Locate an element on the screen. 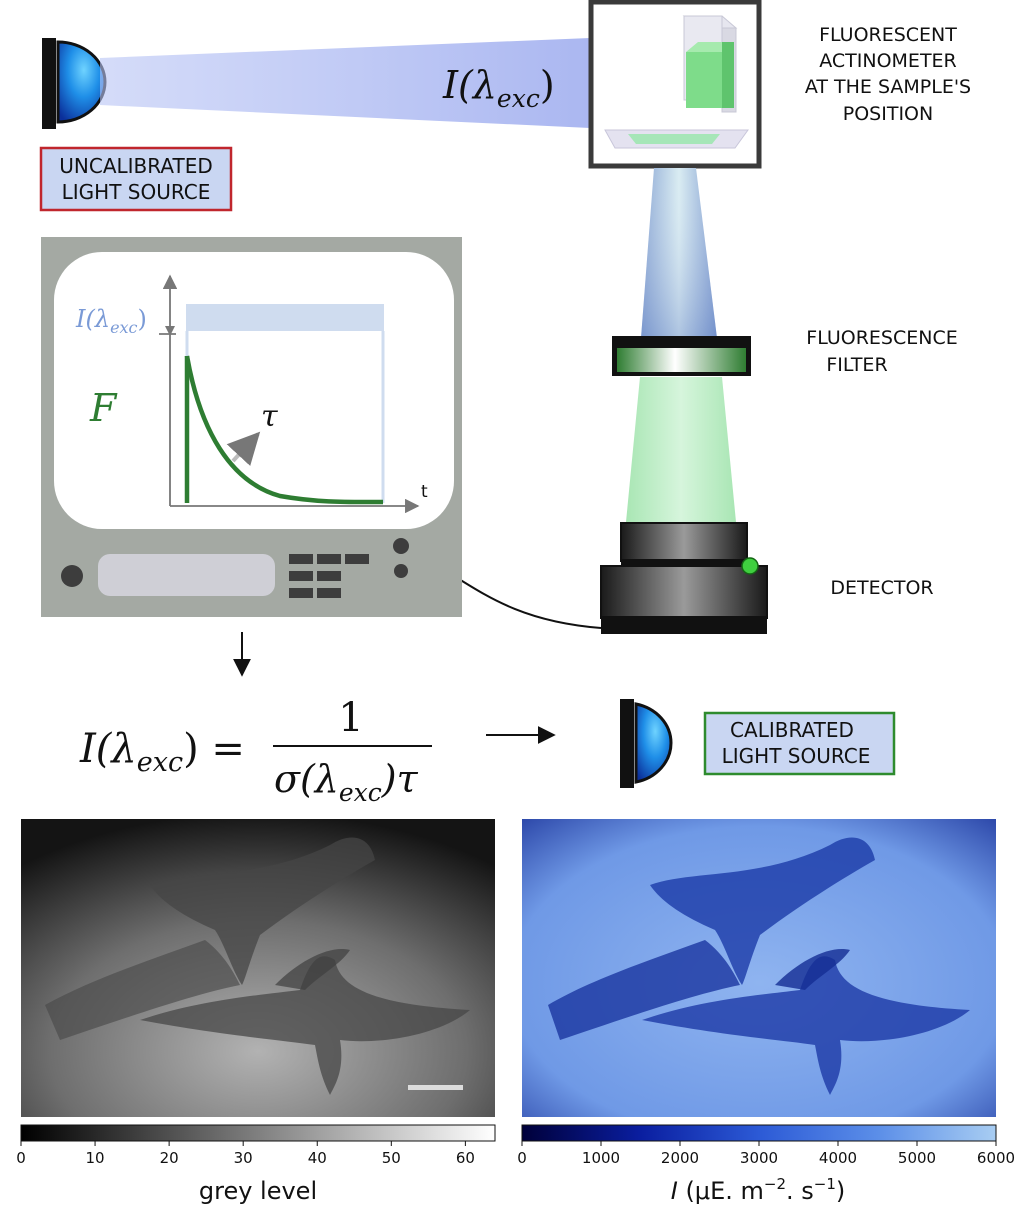  filter-label: FLUORESCENCE FILTER is located at coordinates (881, 351).